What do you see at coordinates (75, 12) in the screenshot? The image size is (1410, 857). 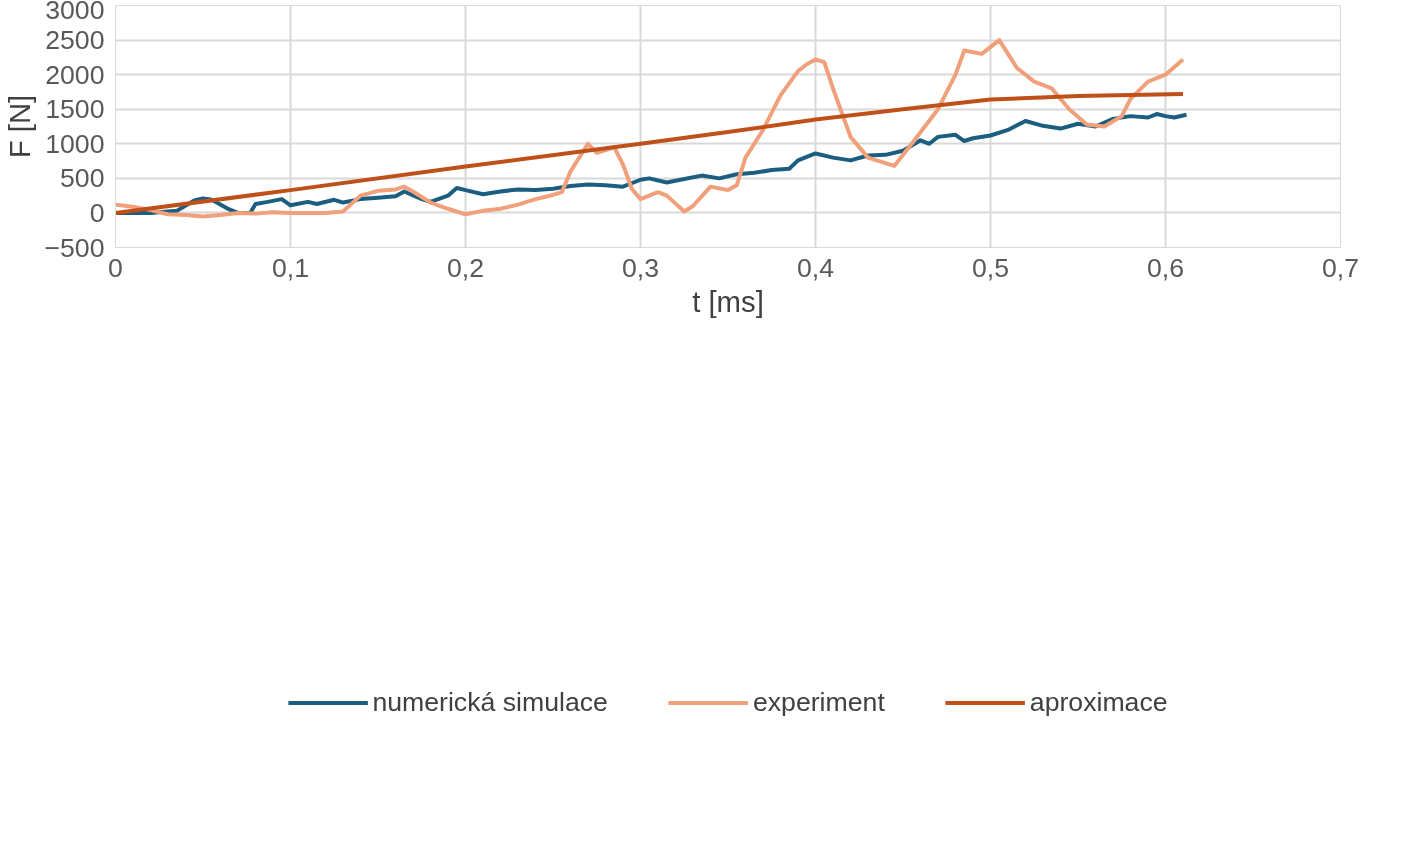 I see `y-tick-label: 3000` at bounding box center [75, 12].